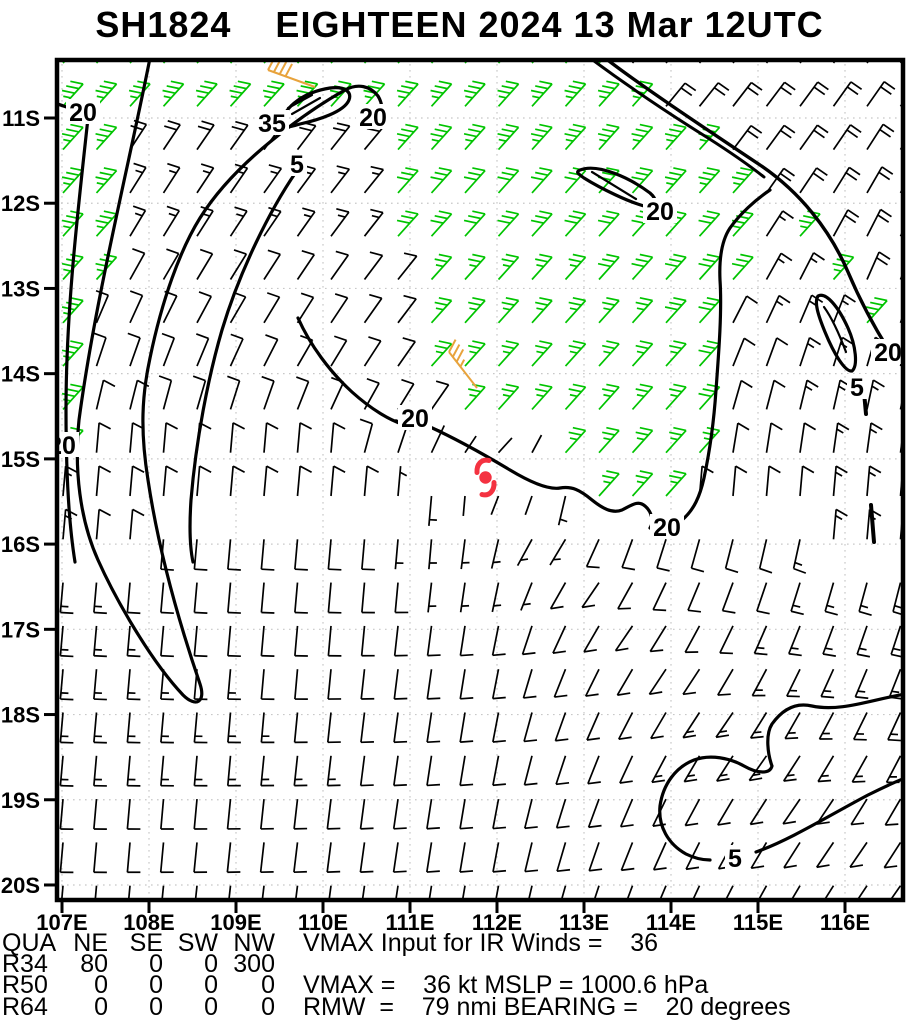  I want to click on contour-label: 20, so click(888, 353).